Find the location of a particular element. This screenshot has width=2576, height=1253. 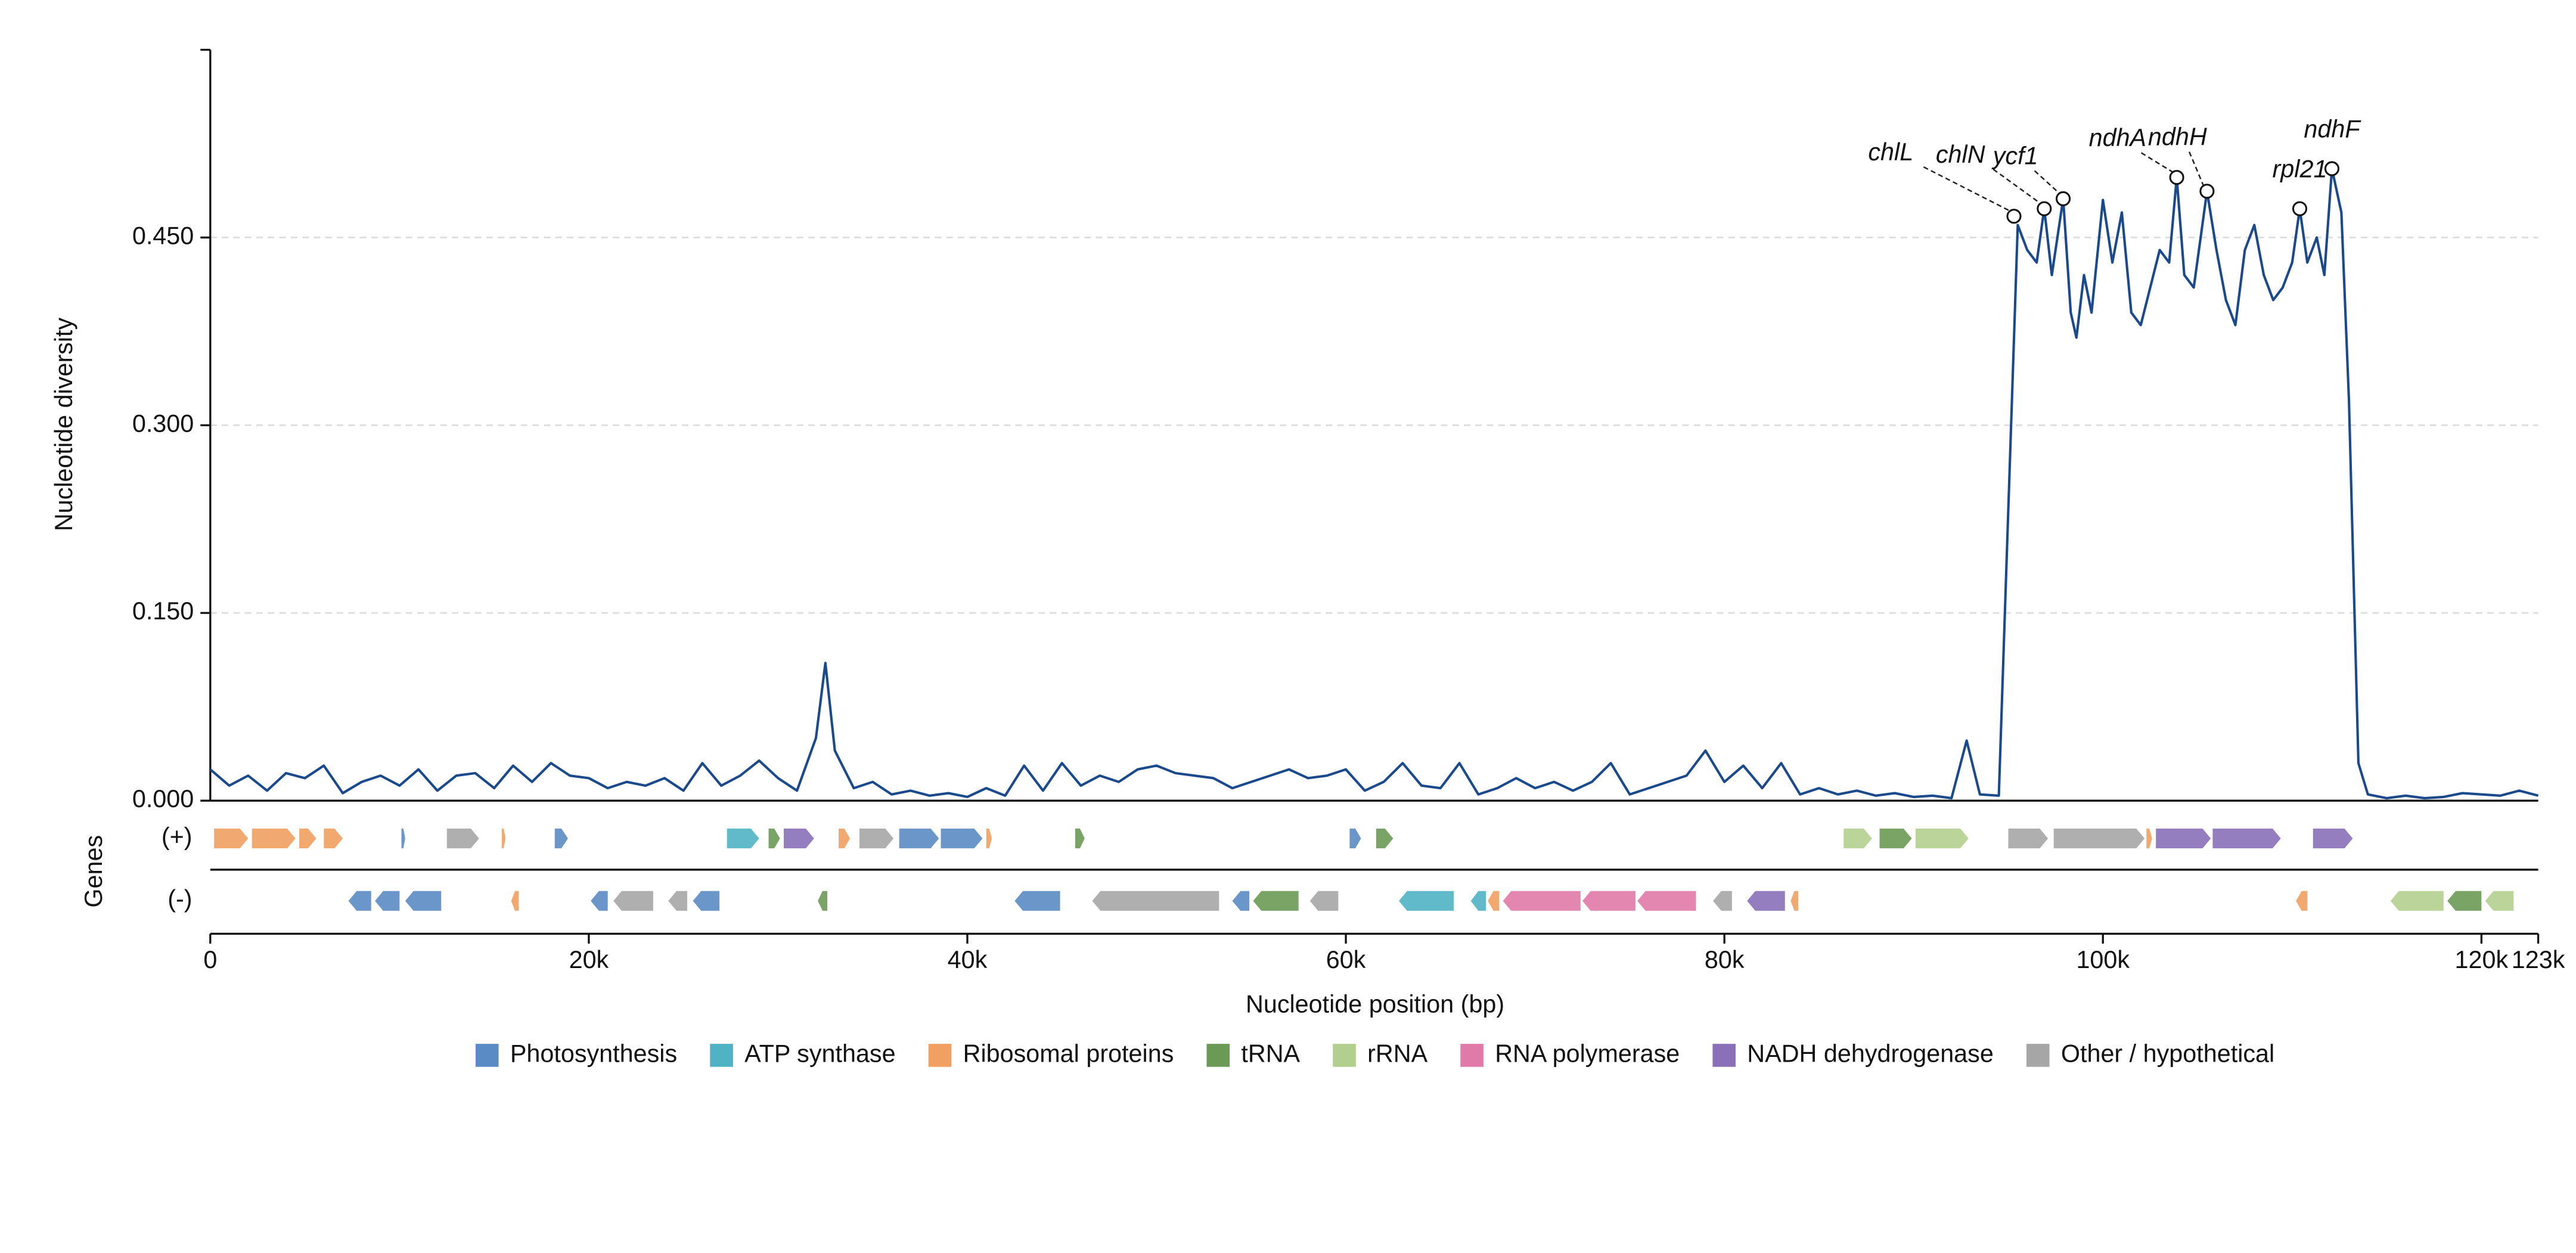

x-tick-label: 100k is located at coordinates (2103, 959).